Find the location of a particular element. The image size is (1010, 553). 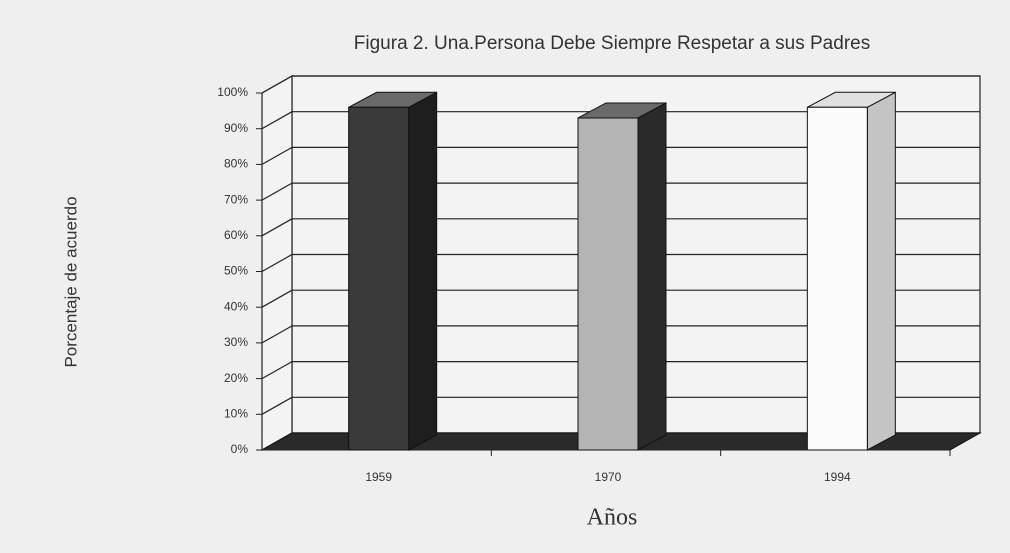

y-tick-label: 80% is located at coordinates (236, 164).